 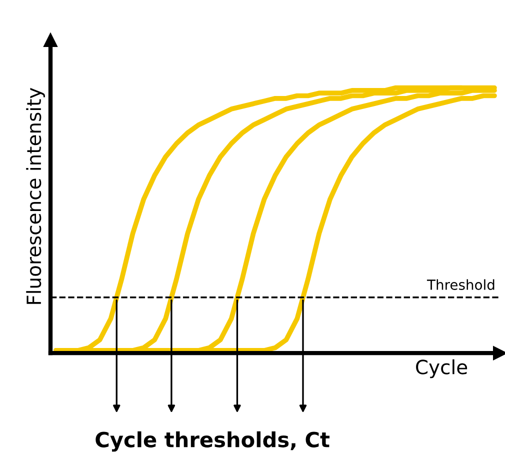 What do you see at coordinates (35, 196) in the screenshot?
I see `y-axis-title: Fluorescence intensity` at bounding box center [35, 196].